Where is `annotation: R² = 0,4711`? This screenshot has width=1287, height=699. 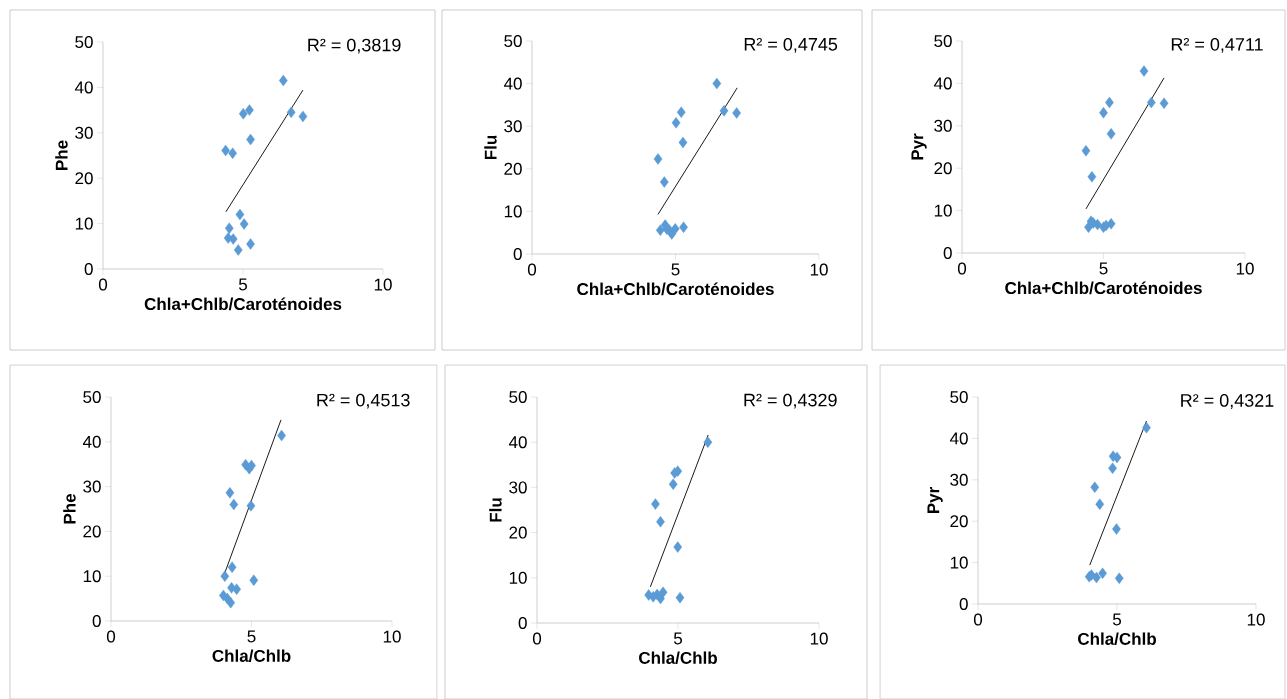 annotation: R² = 0,4711 is located at coordinates (1217, 45).